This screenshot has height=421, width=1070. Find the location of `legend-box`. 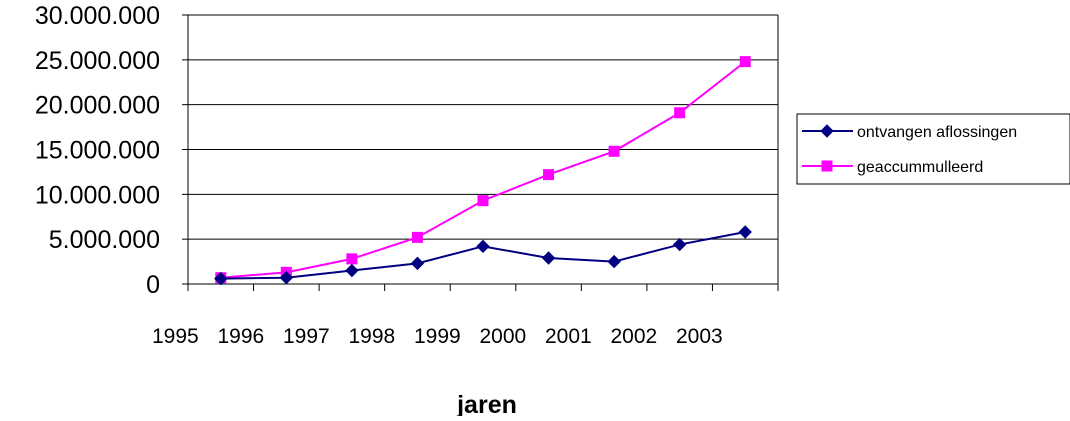

legend-box is located at coordinates (933, 149).